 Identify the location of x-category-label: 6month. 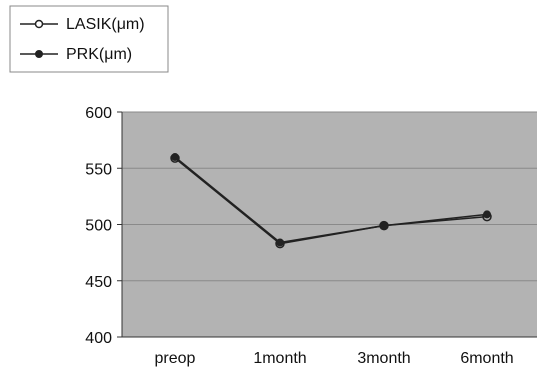
(486, 358).